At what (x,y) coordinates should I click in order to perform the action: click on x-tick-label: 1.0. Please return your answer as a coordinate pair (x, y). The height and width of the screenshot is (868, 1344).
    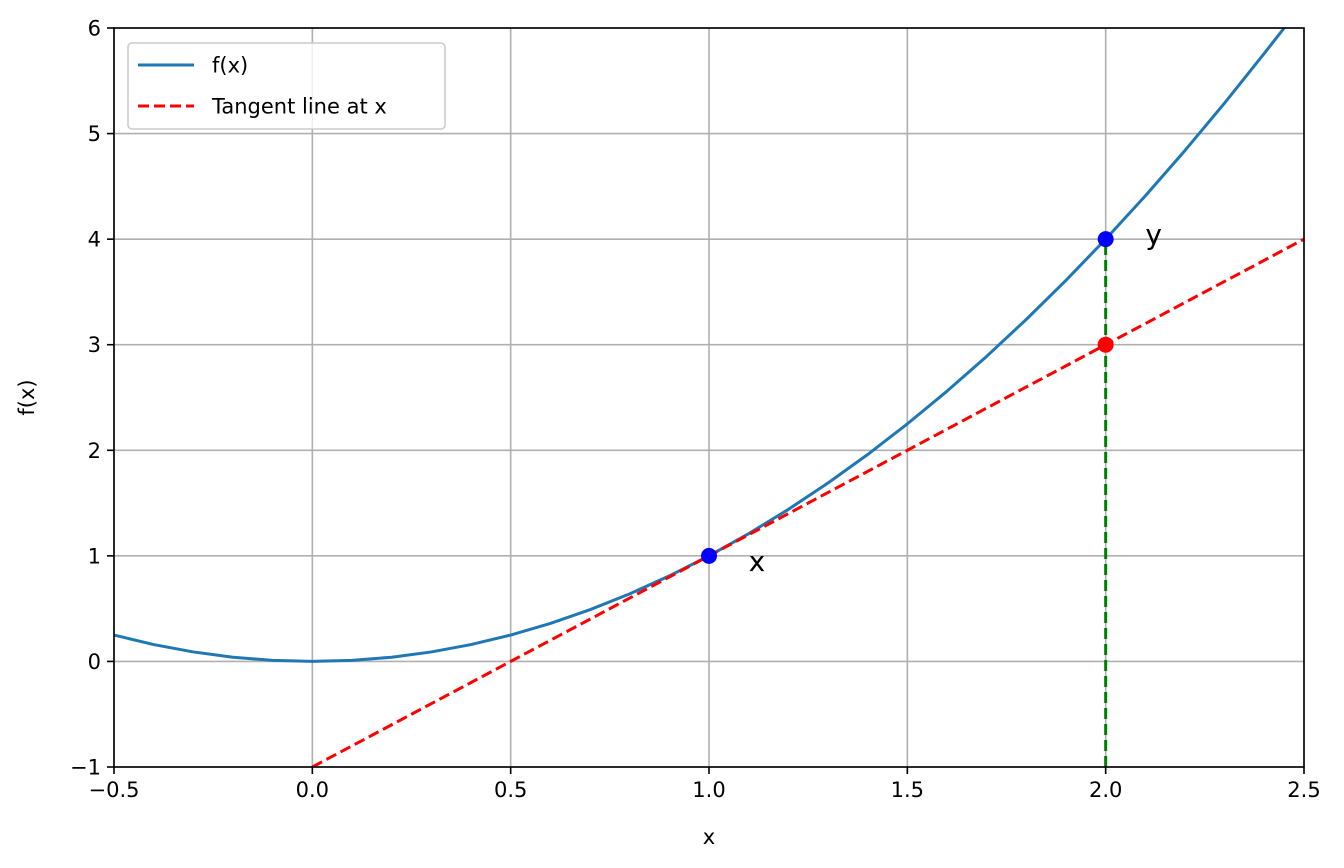
    Looking at the image, I should click on (708, 790).